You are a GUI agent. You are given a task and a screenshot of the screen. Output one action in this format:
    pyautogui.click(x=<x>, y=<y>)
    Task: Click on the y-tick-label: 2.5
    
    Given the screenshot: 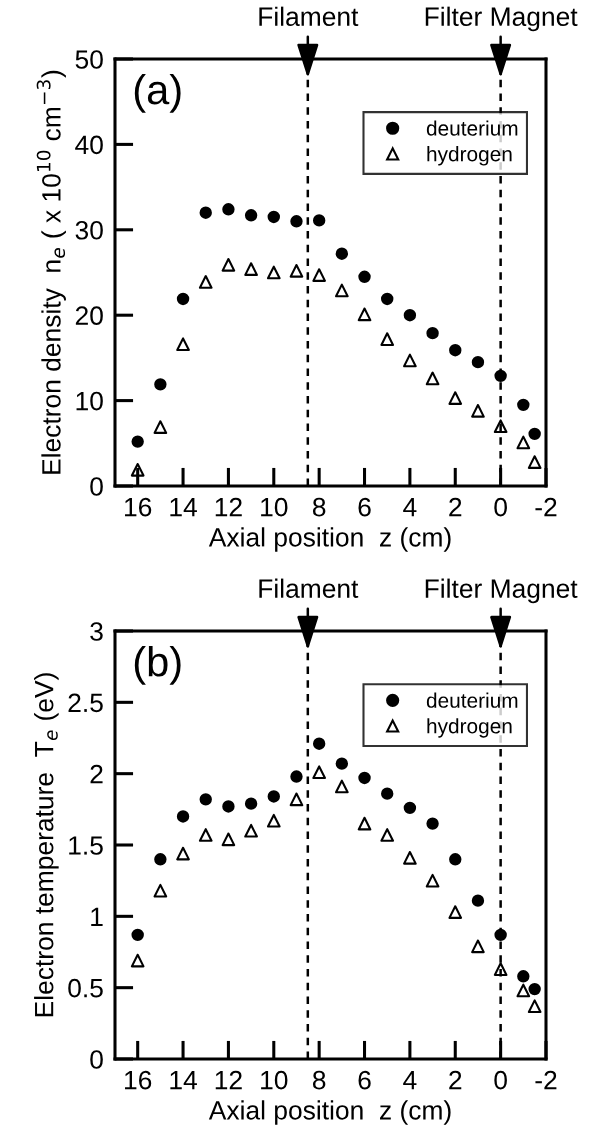 What is the action you would take?
    pyautogui.click(x=85, y=703)
    